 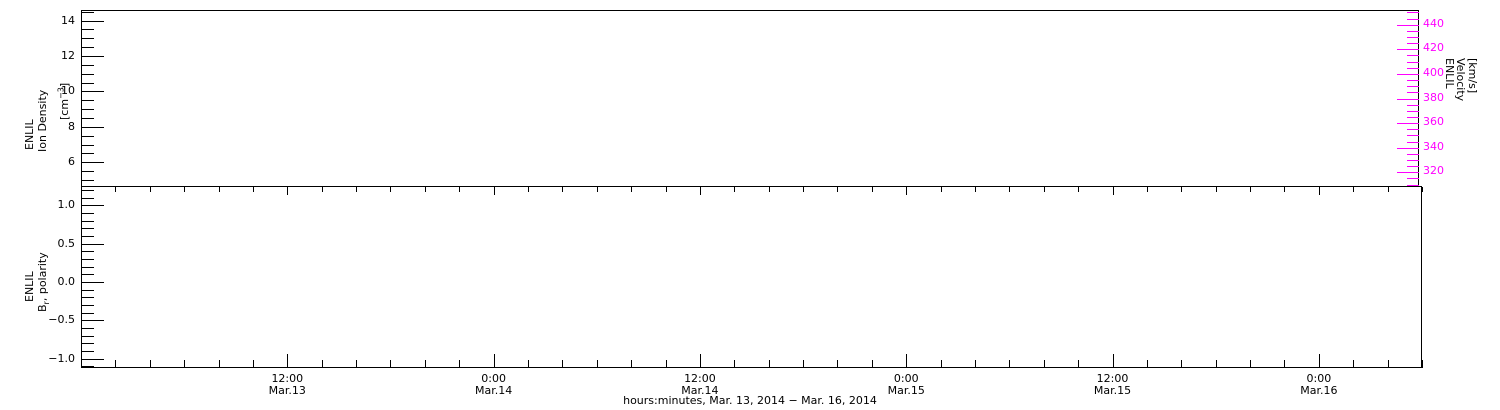 I want to click on upper-right-axis-units-text: [km/s], so click(x=1472, y=76).